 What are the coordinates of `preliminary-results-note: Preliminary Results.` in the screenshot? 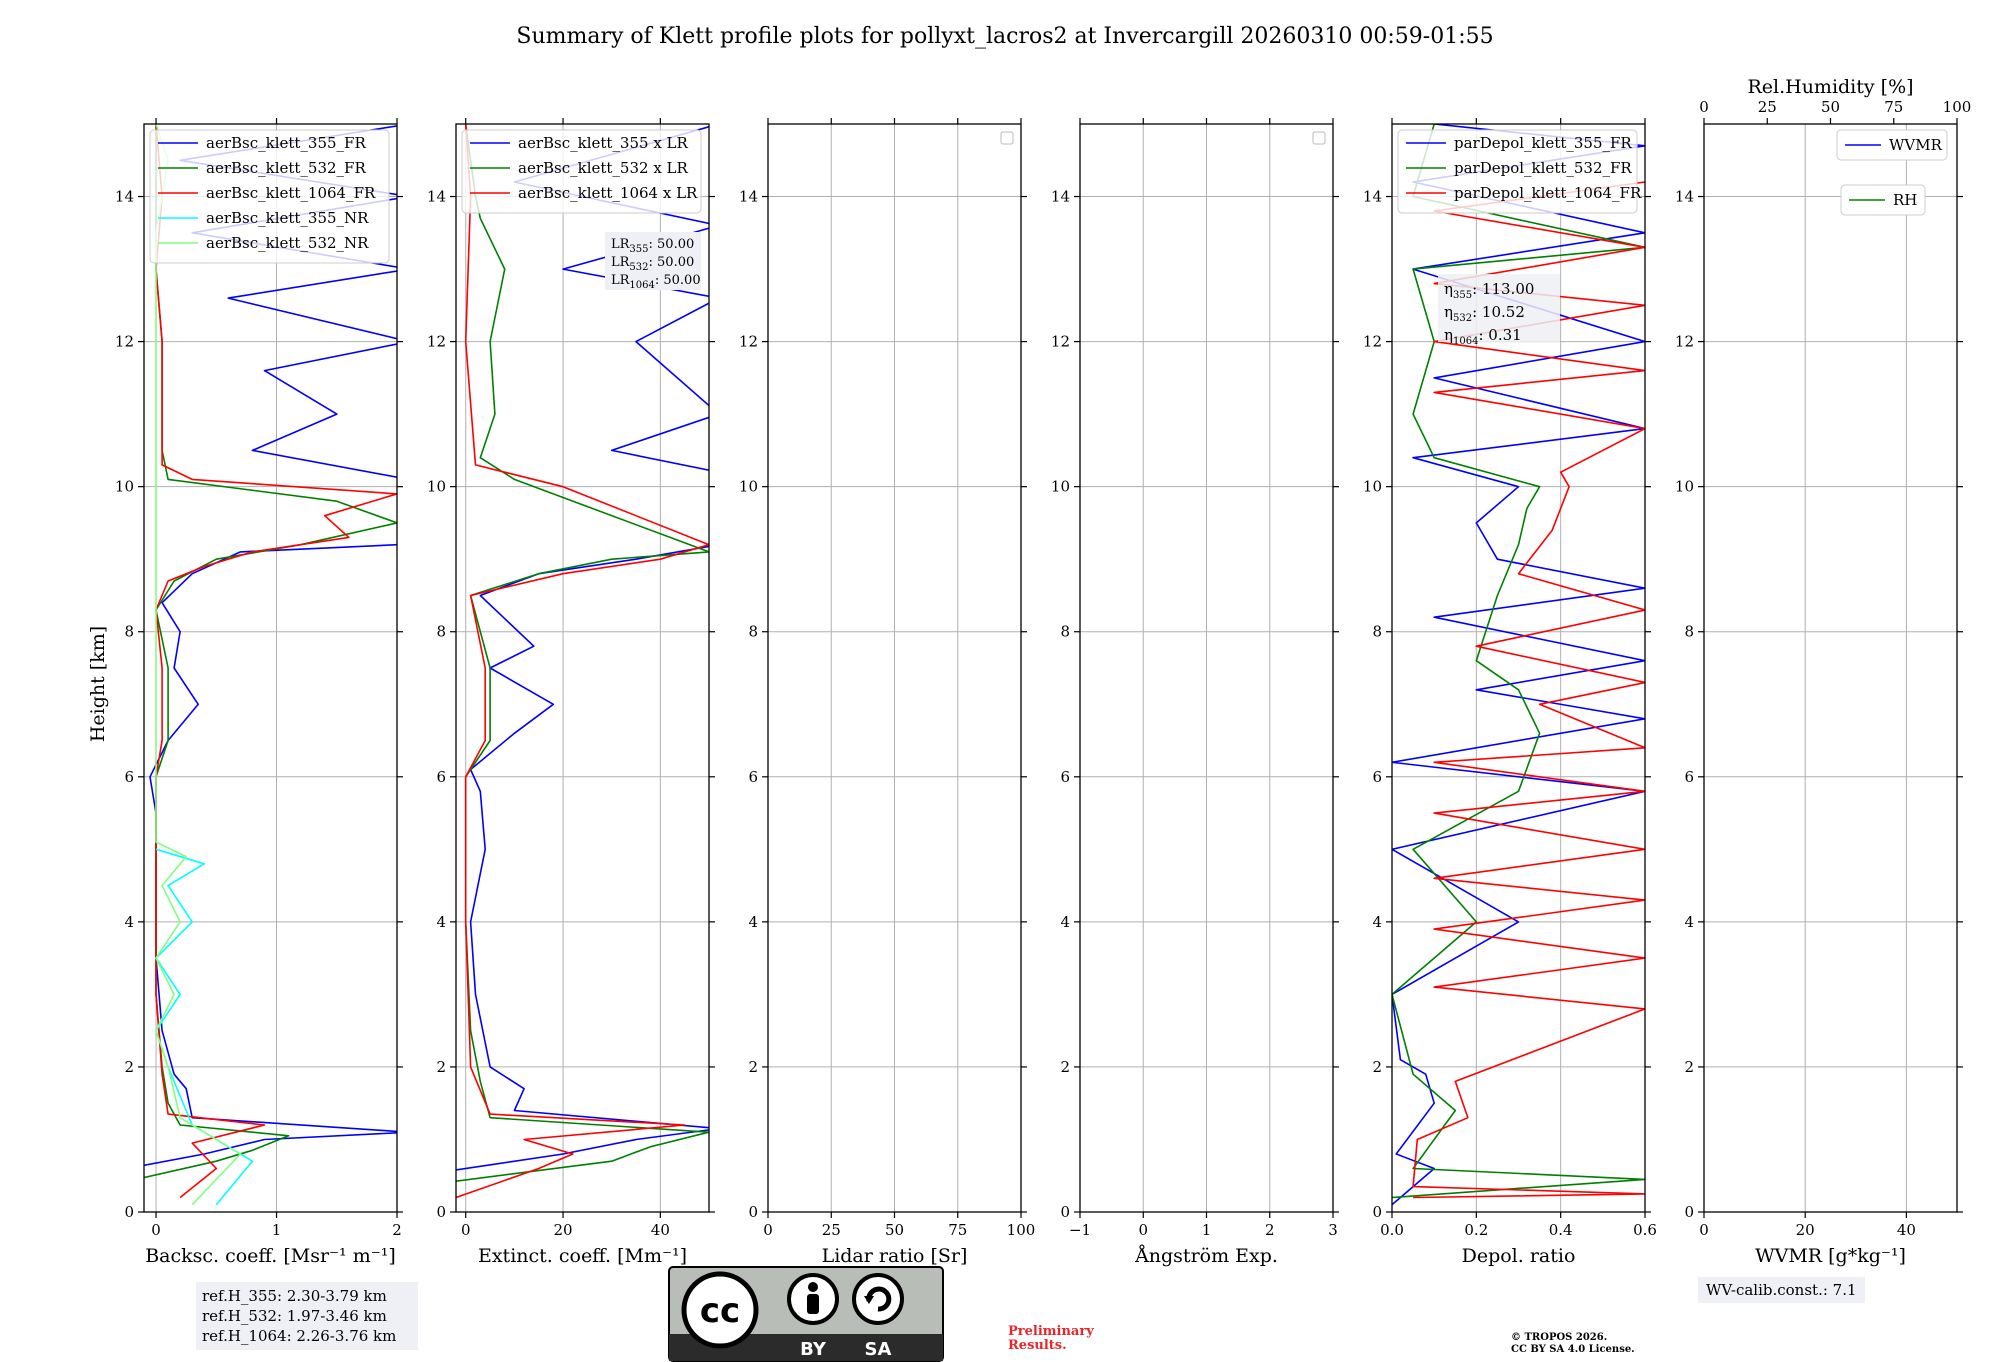 It's located at (1051, 1339).